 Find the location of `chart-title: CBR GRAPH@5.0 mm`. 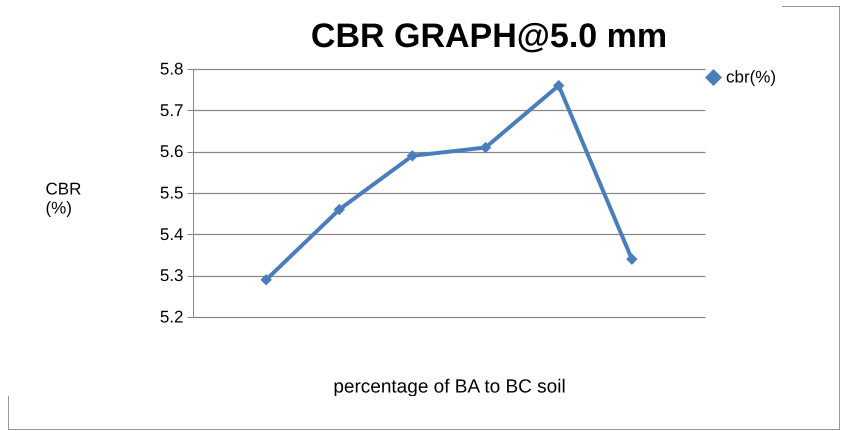

chart-title: CBR GRAPH@5.0 mm is located at coordinates (489, 36).